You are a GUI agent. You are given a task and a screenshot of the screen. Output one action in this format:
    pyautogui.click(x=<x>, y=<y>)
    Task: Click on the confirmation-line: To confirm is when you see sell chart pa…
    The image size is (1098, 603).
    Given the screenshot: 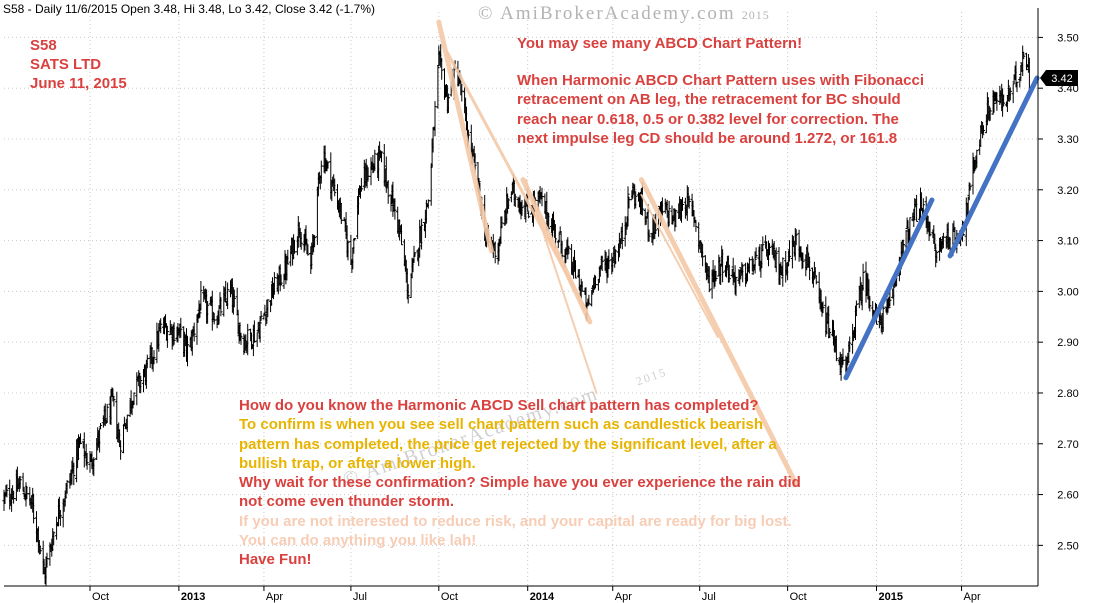 What is the action you would take?
    pyautogui.click(x=501, y=425)
    